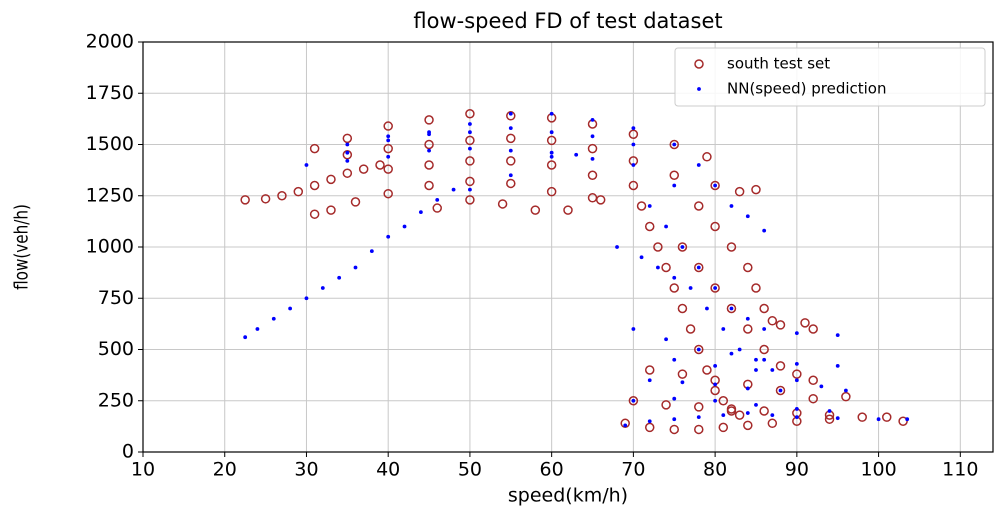 This screenshot has width=997, height=508. What do you see at coordinates (878, 470) in the screenshot?
I see `x-tick-label: 100` at bounding box center [878, 470].